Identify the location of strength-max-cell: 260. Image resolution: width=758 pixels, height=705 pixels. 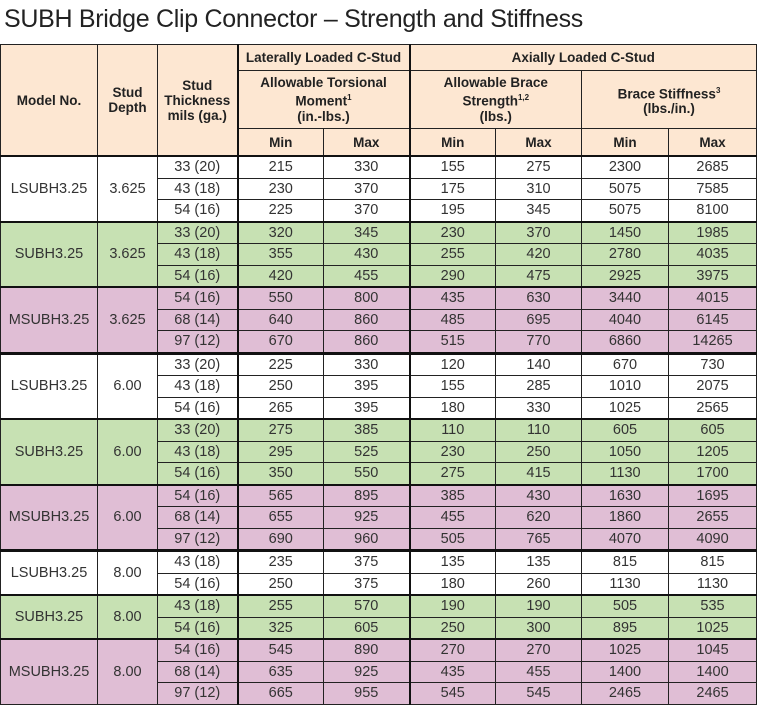
(538, 584).